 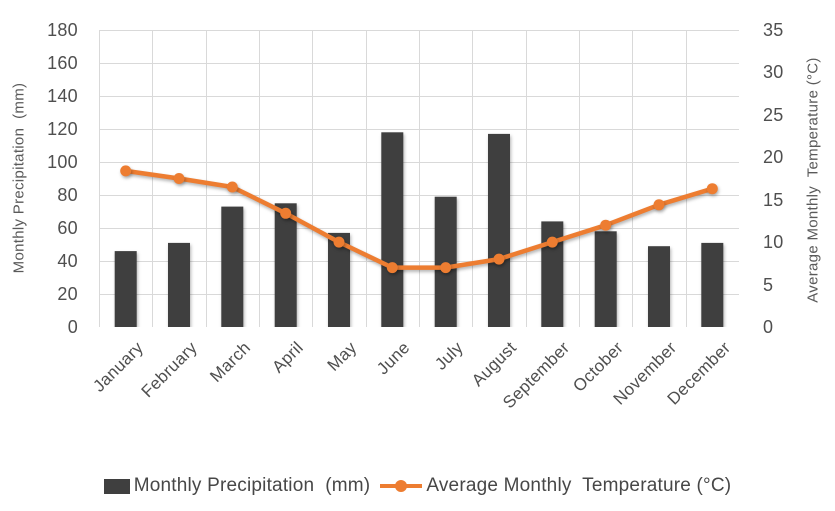 I want to click on right-tick-35: 35, so click(x=773, y=30).